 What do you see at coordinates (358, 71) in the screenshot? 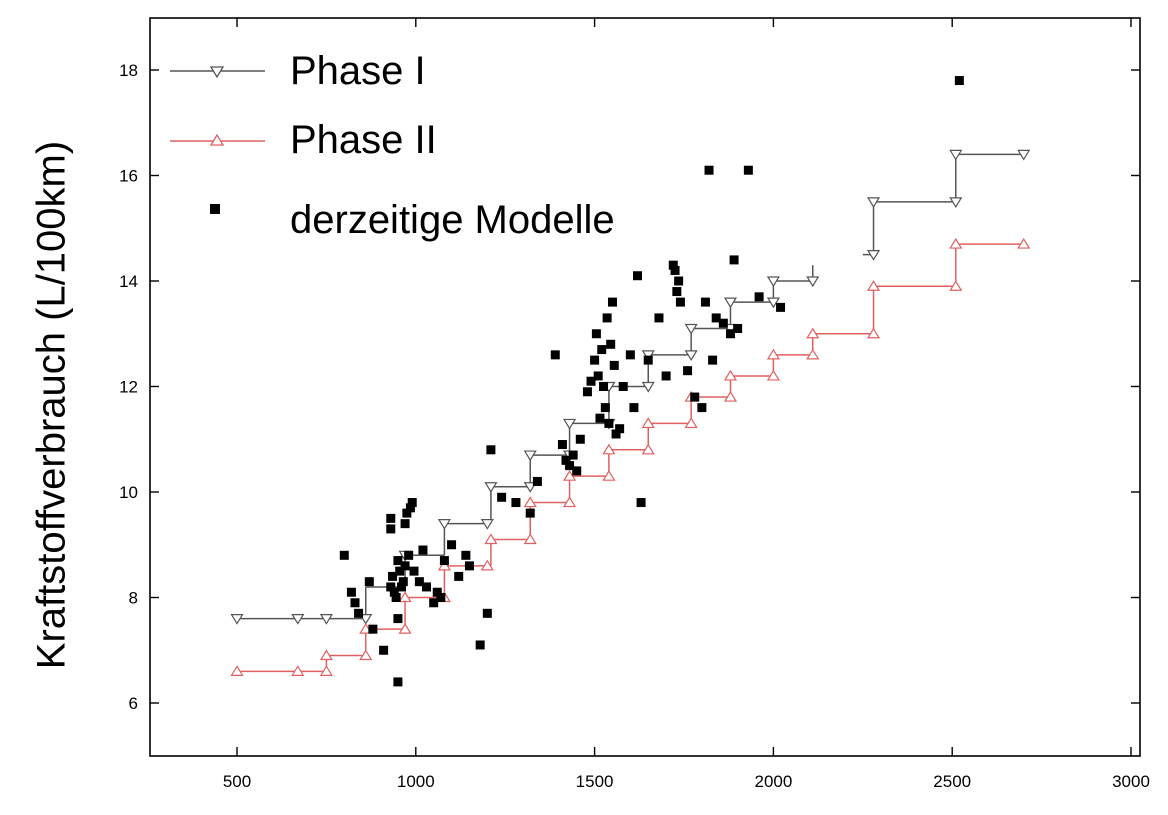
I see `legend-label-phase-1: Phase I` at bounding box center [358, 71].